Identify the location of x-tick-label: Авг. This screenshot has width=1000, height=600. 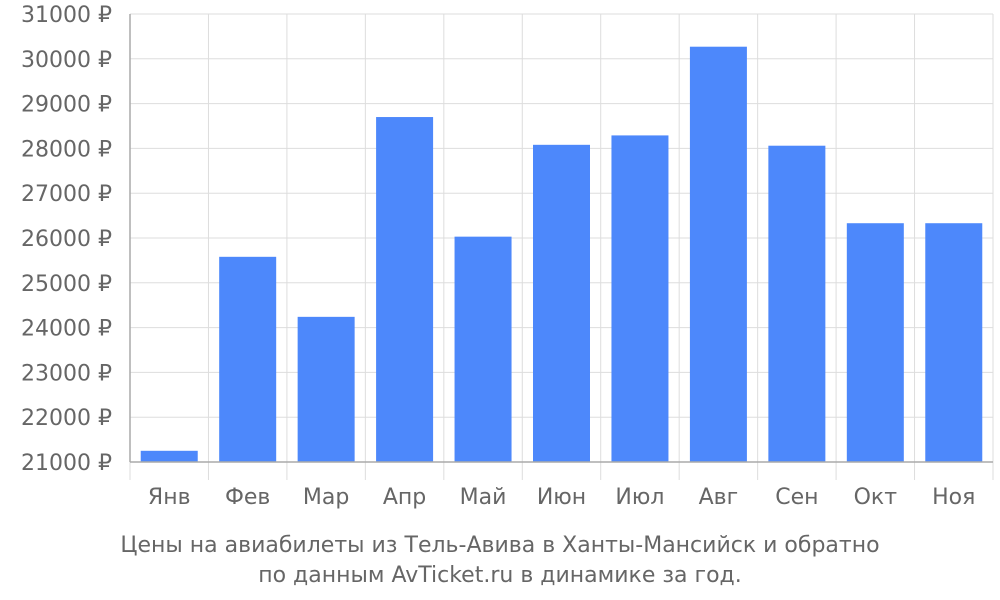
(719, 497).